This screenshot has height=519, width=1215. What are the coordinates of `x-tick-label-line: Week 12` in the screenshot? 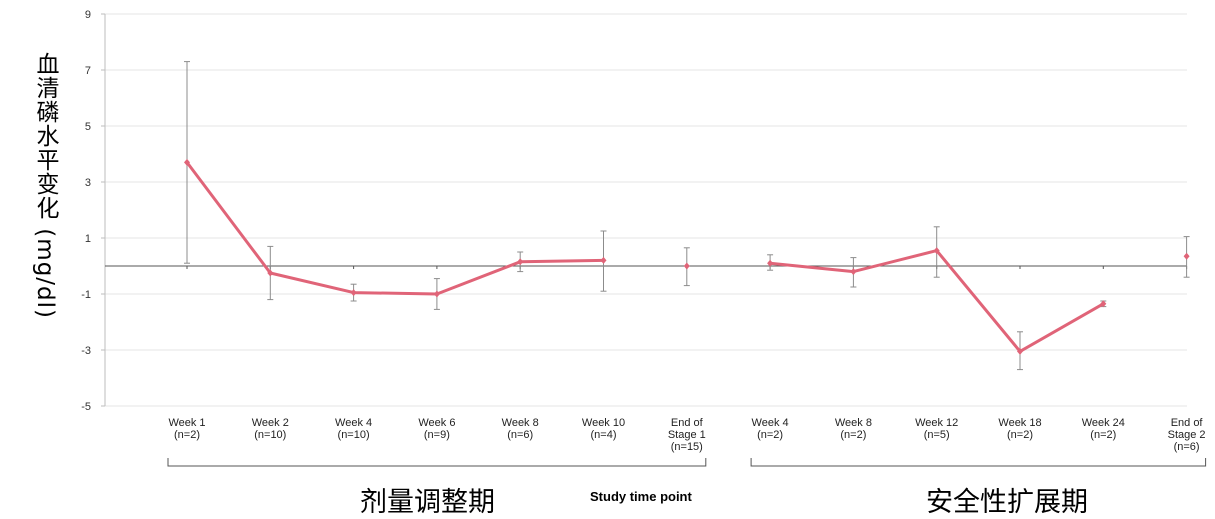 It's located at (936, 423).